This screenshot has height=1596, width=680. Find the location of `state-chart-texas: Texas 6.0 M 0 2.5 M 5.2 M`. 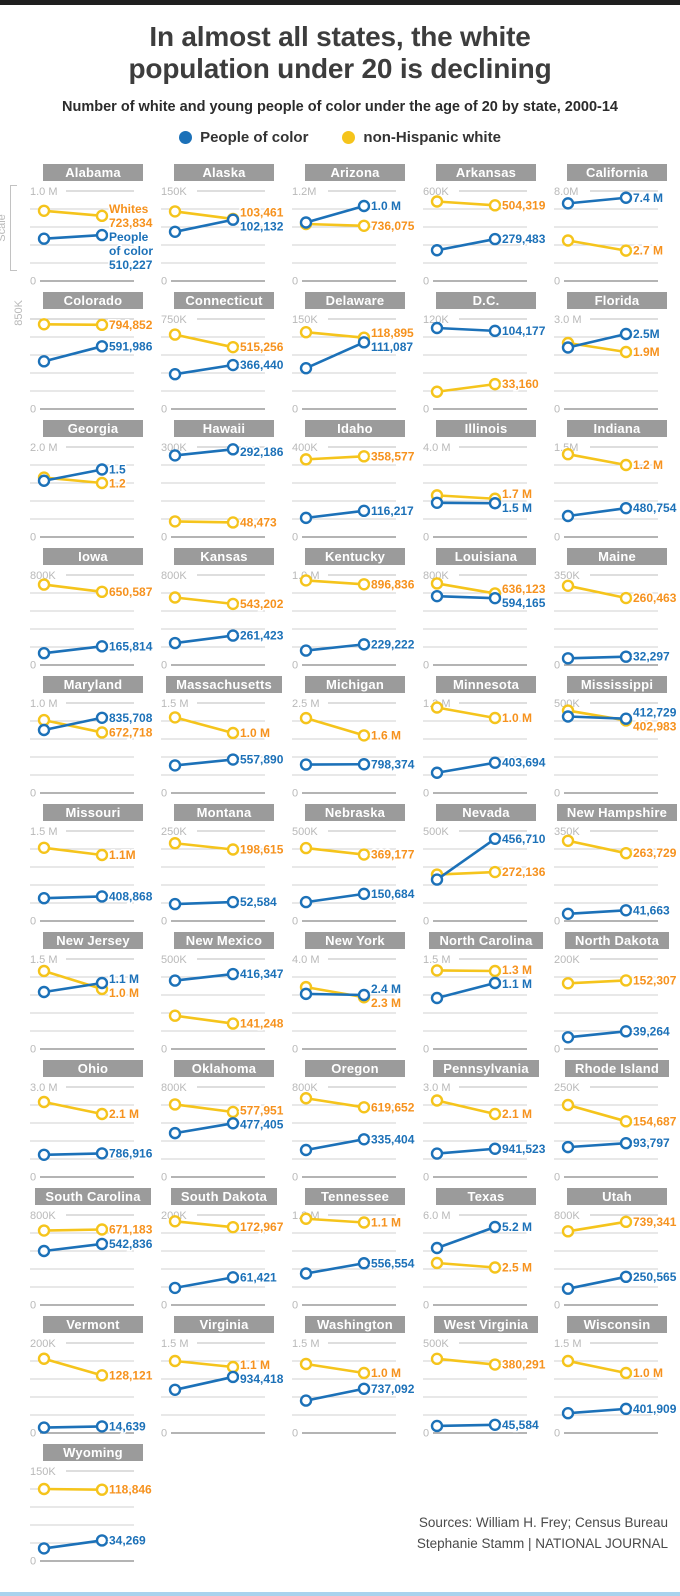

state-chart-texas: Texas 6.0 M 0 2.5 M 5.2 M is located at coordinates (486, 1250).